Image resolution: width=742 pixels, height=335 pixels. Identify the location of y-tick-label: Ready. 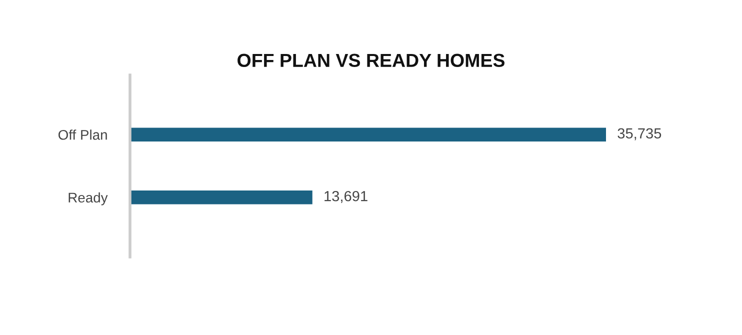
(88, 199).